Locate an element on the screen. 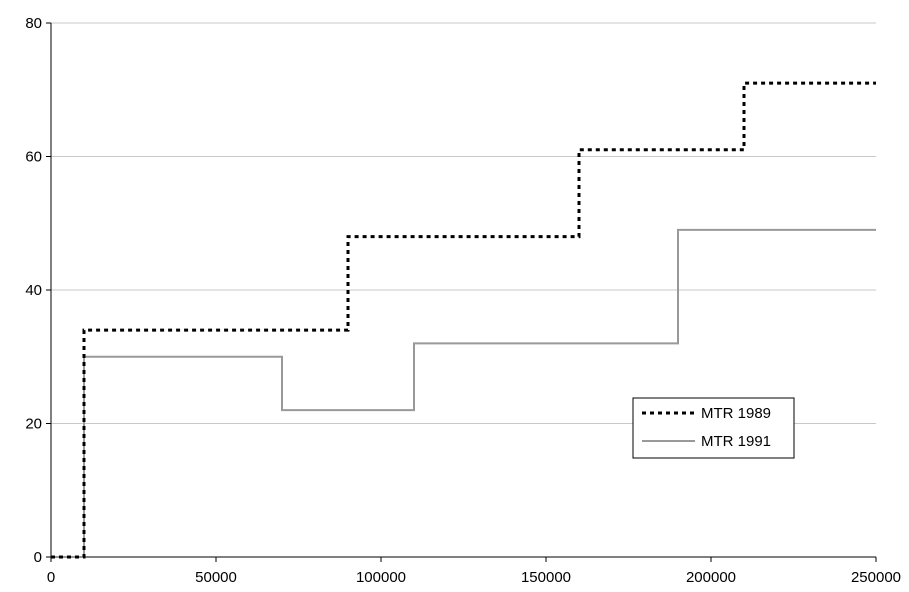  x-tick-labels: 0 50000 100000 150000 200000 250000 is located at coordinates (474, 577).